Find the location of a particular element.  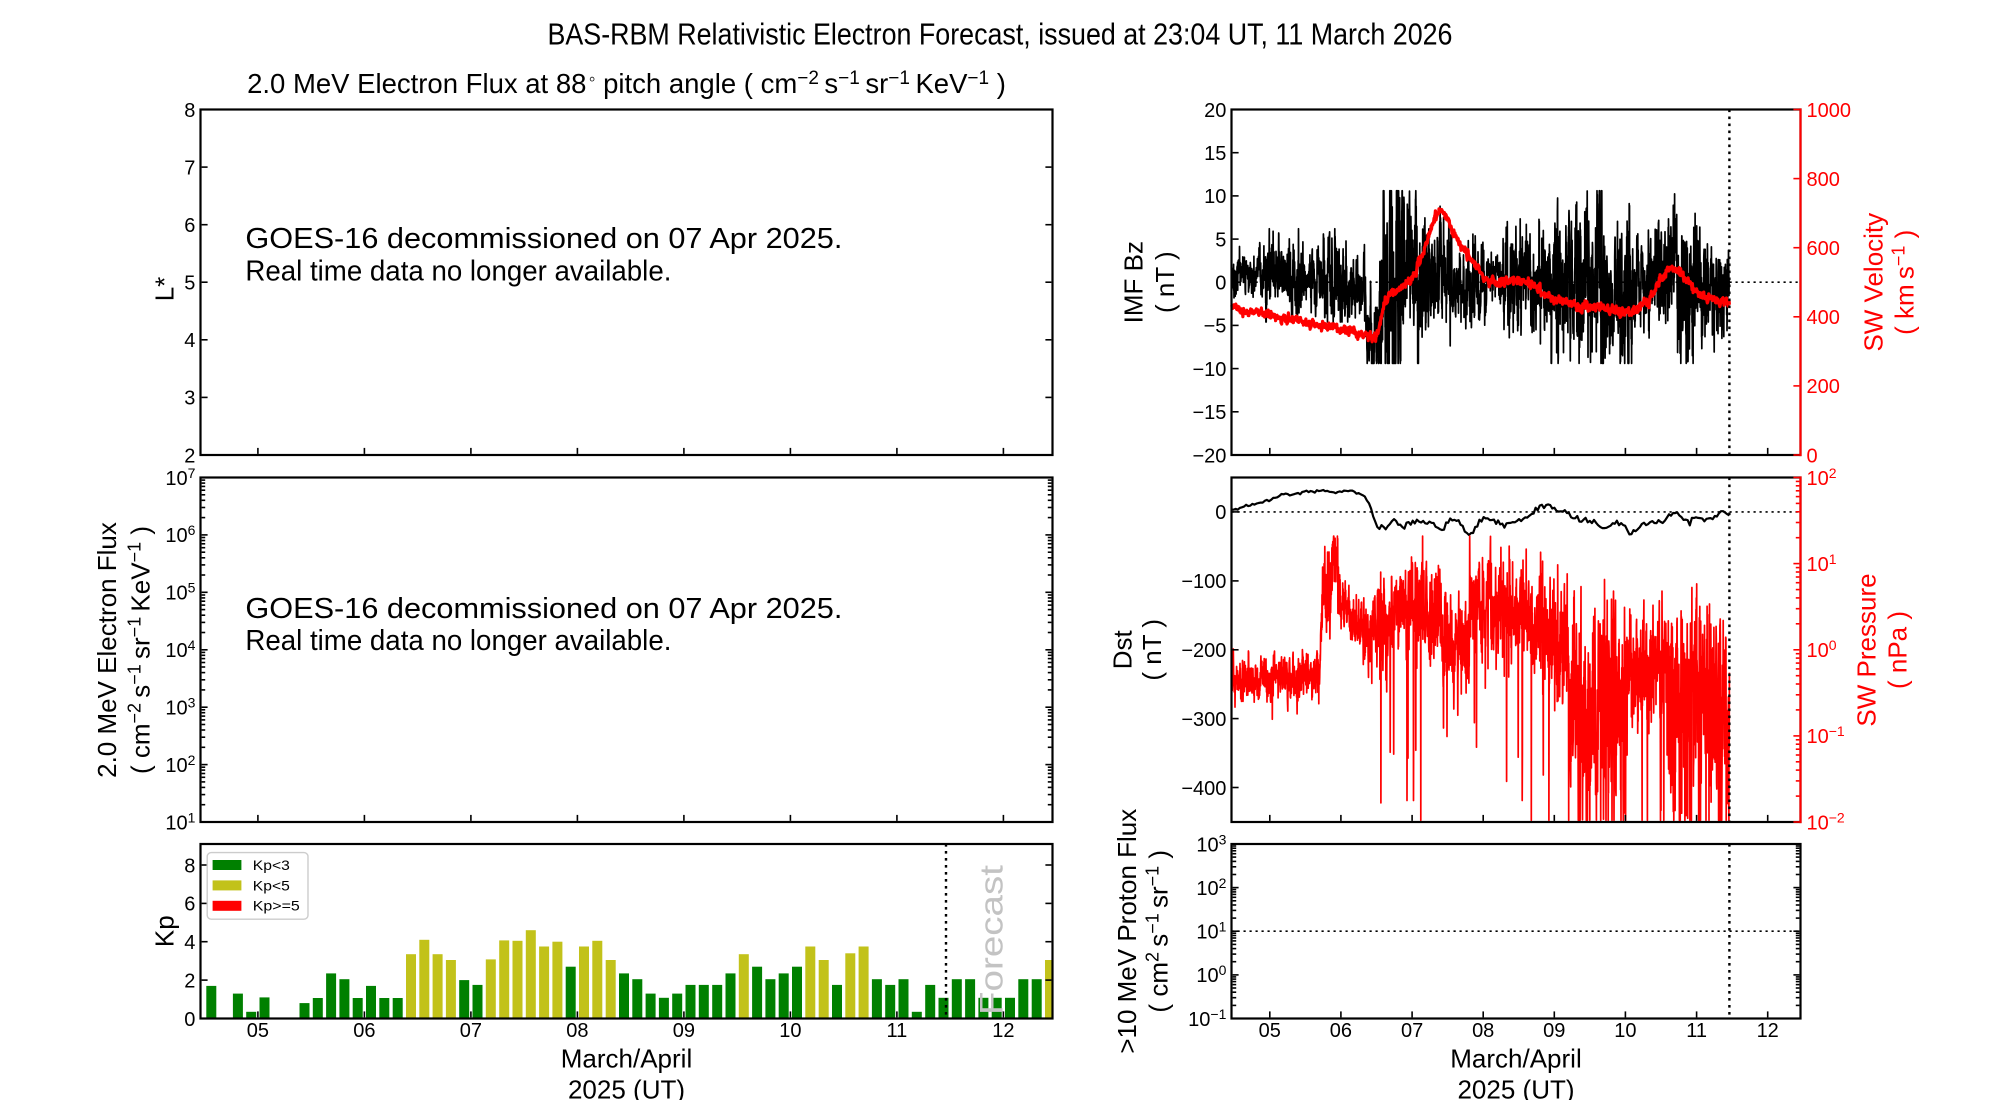

svg-text: 102 is located at coordinates (1211, 887).